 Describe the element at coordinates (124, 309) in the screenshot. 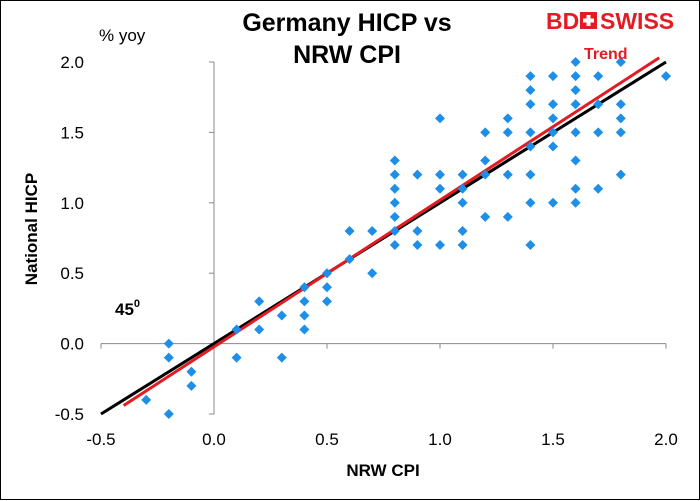

I see `forty-five-degree-number: 45` at that location.